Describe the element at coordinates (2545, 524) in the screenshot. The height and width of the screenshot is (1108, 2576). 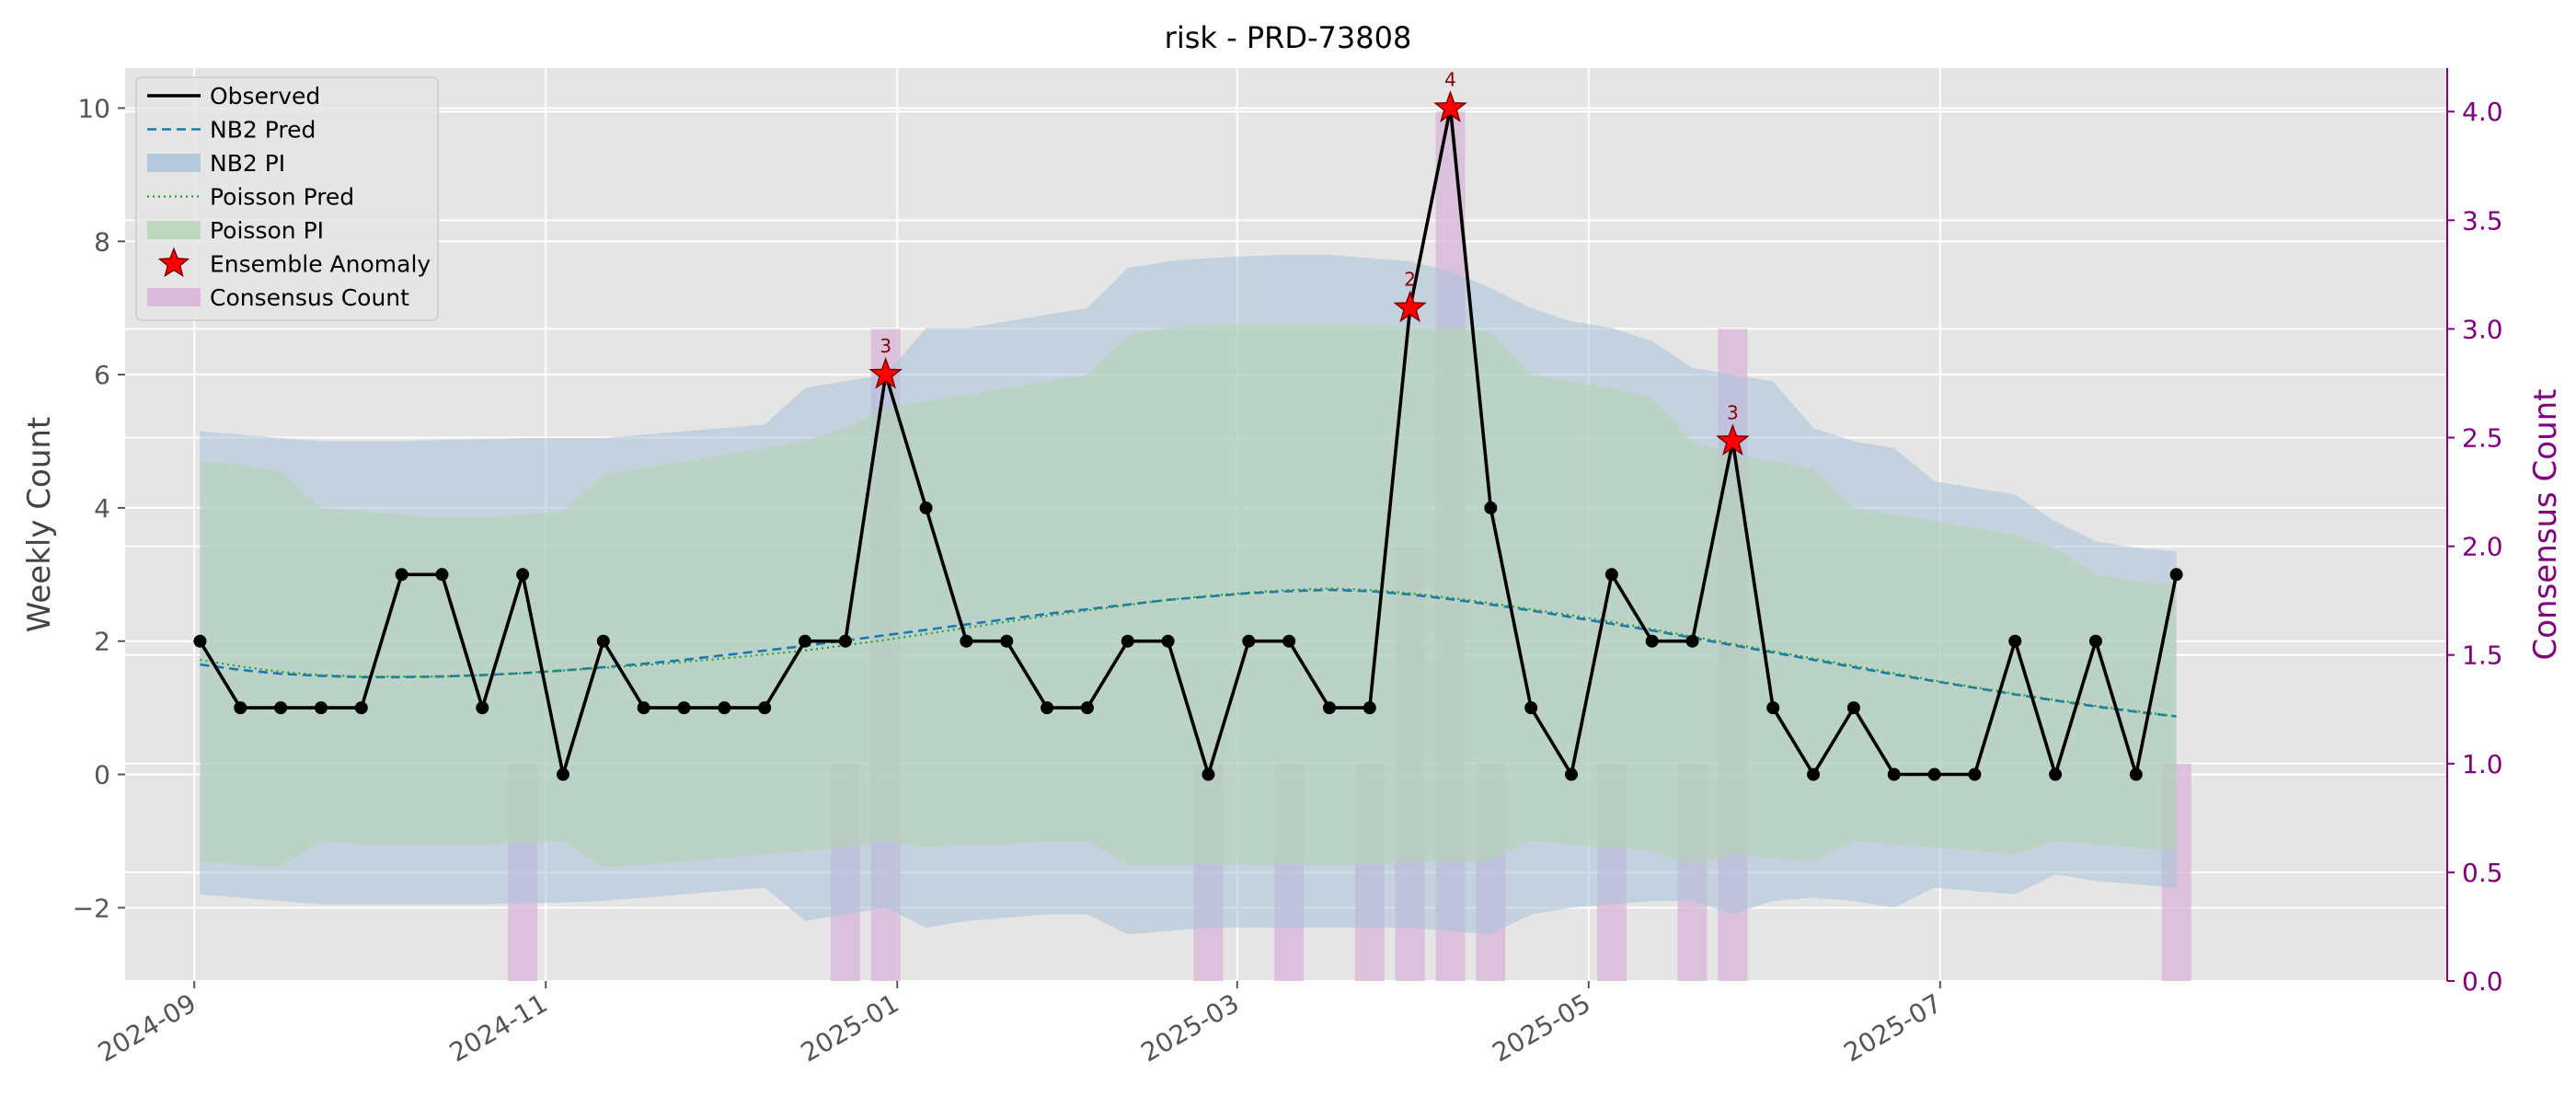
I see `y2-axis-label: Consensus Count` at that location.